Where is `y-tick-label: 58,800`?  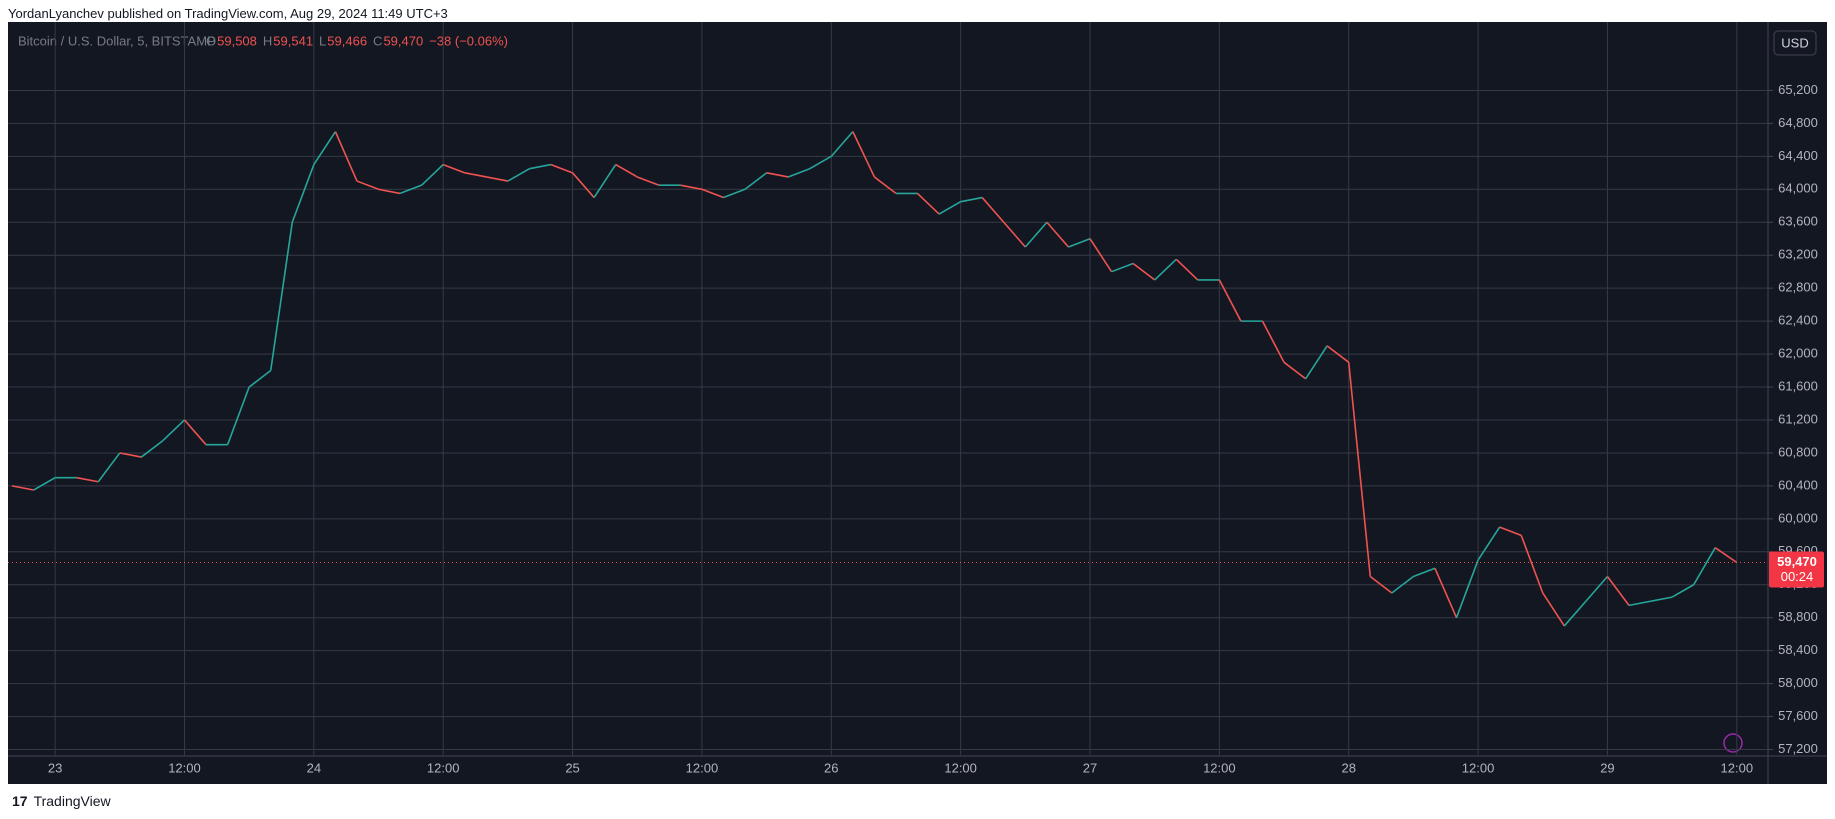 y-tick-label: 58,800 is located at coordinates (1798, 616).